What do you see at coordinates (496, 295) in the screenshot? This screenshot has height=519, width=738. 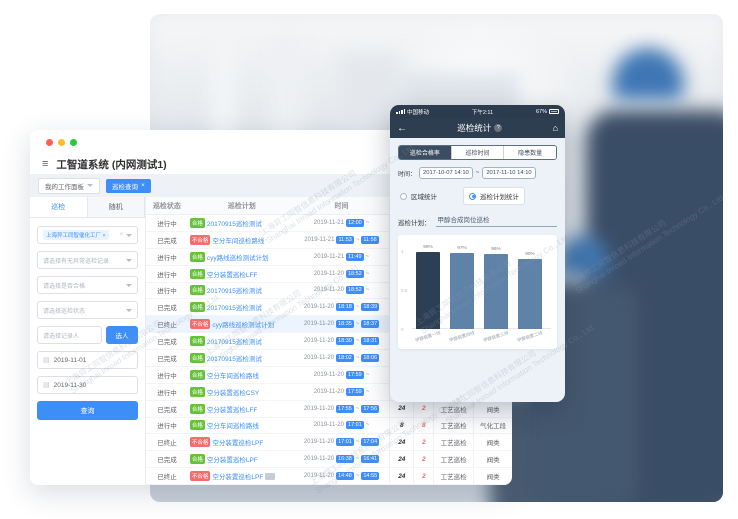 I see `chart-bar: 96% 甲醇装置三线` at bounding box center [496, 295].